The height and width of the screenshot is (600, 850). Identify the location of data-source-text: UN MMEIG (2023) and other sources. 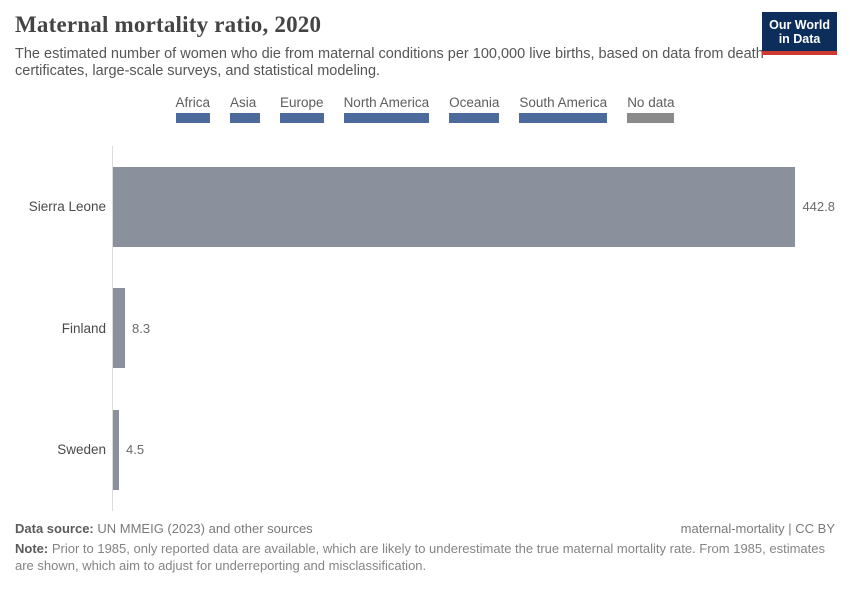
(203, 528).